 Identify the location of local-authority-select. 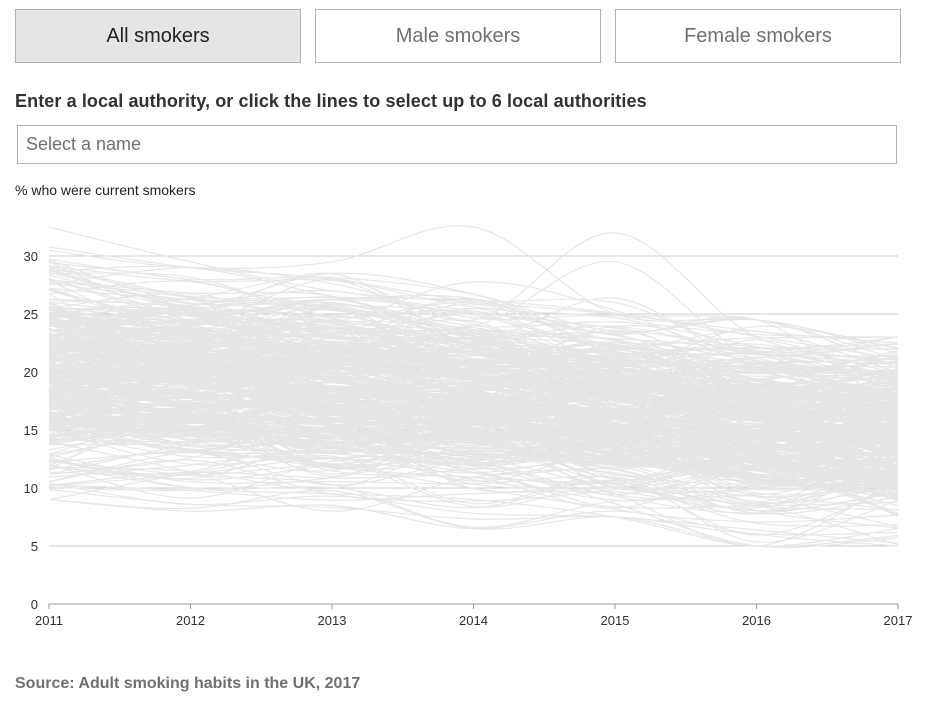
(457, 144).